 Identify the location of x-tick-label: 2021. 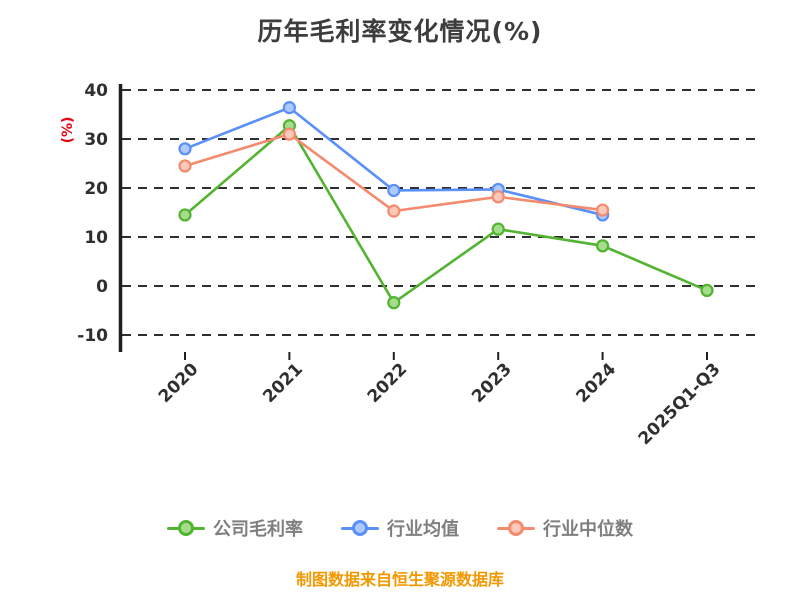
(283, 383).